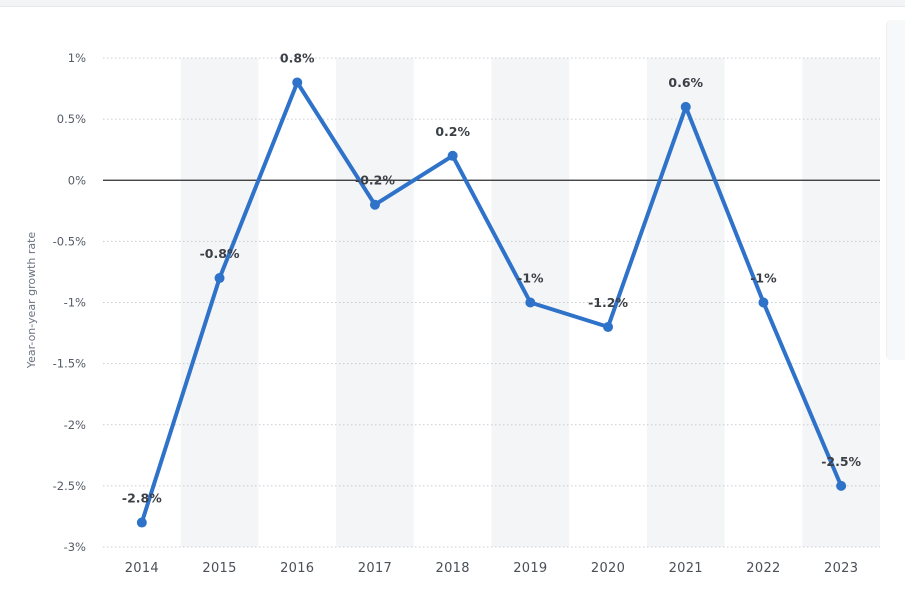 Image resolution: width=905 pixels, height=597 pixels. What do you see at coordinates (491, 568) in the screenshot?
I see `x-axis-ticks: 2014 2015 2016 2017 2018 2019 2020 2021 2022 2023` at bounding box center [491, 568].